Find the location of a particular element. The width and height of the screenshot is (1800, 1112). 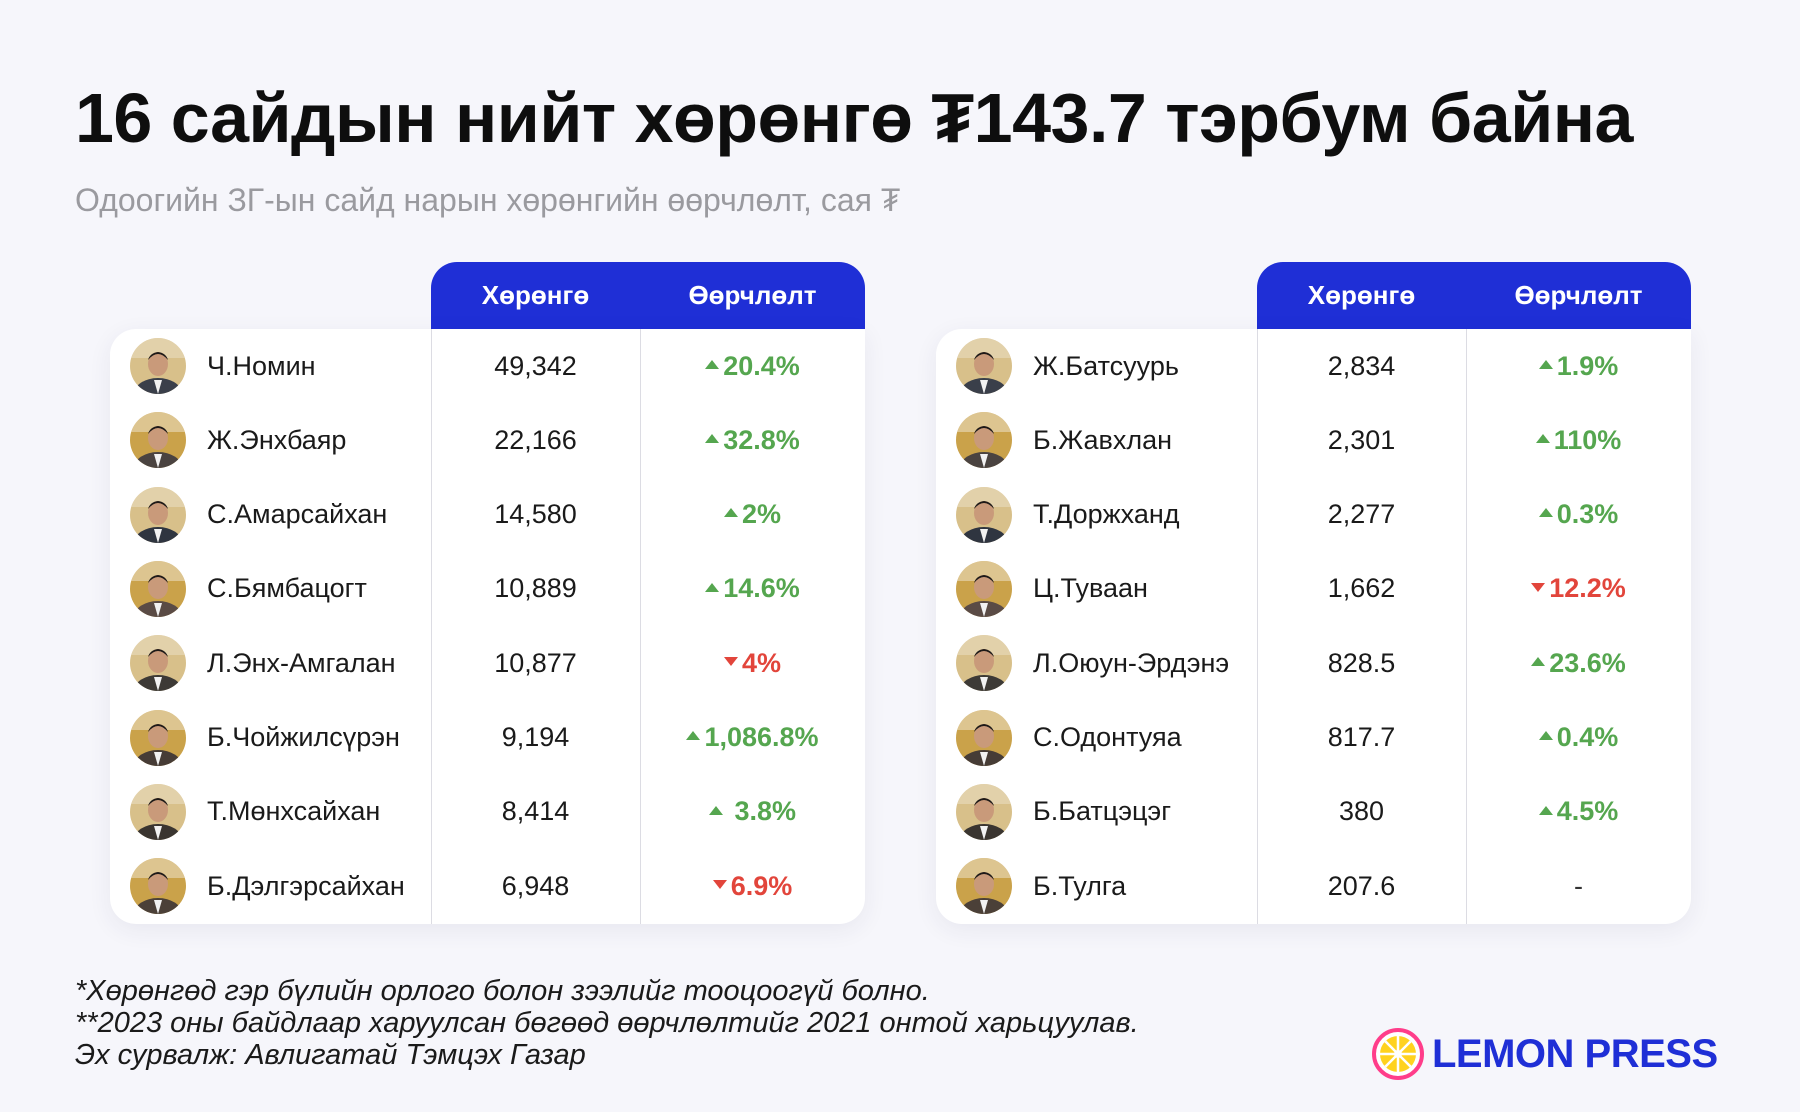

minister-name: С.Одонтуяа is located at coordinates (1107, 737).